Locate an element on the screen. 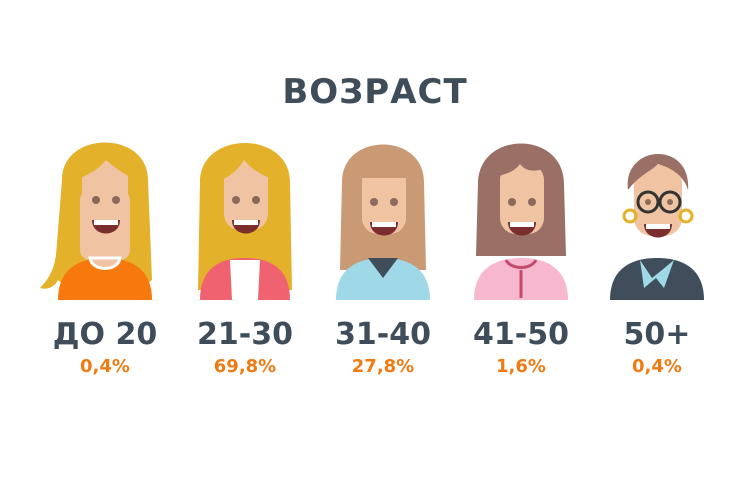 This screenshot has width=750, height=481. age-percent: 1,6% is located at coordinates (521, 366).